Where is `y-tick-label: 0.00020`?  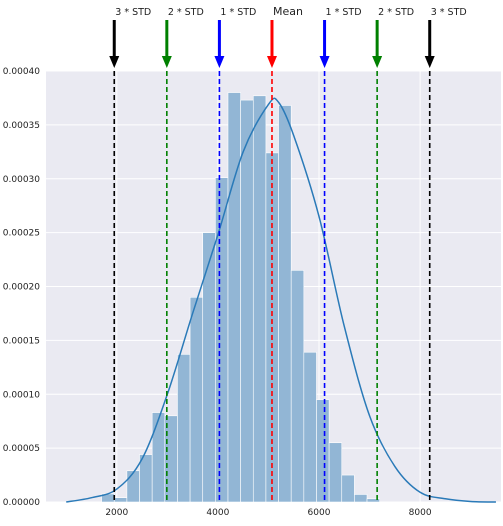
y-tick-label: 0.00020 is located at coordinates (21, 288).